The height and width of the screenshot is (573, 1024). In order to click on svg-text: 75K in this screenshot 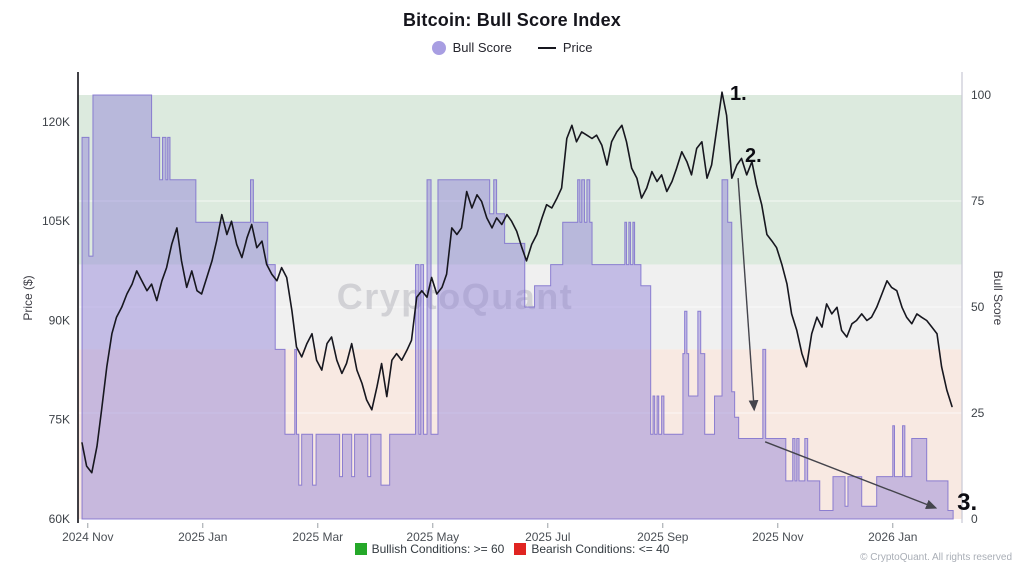, I will do `click(59, 420)`.